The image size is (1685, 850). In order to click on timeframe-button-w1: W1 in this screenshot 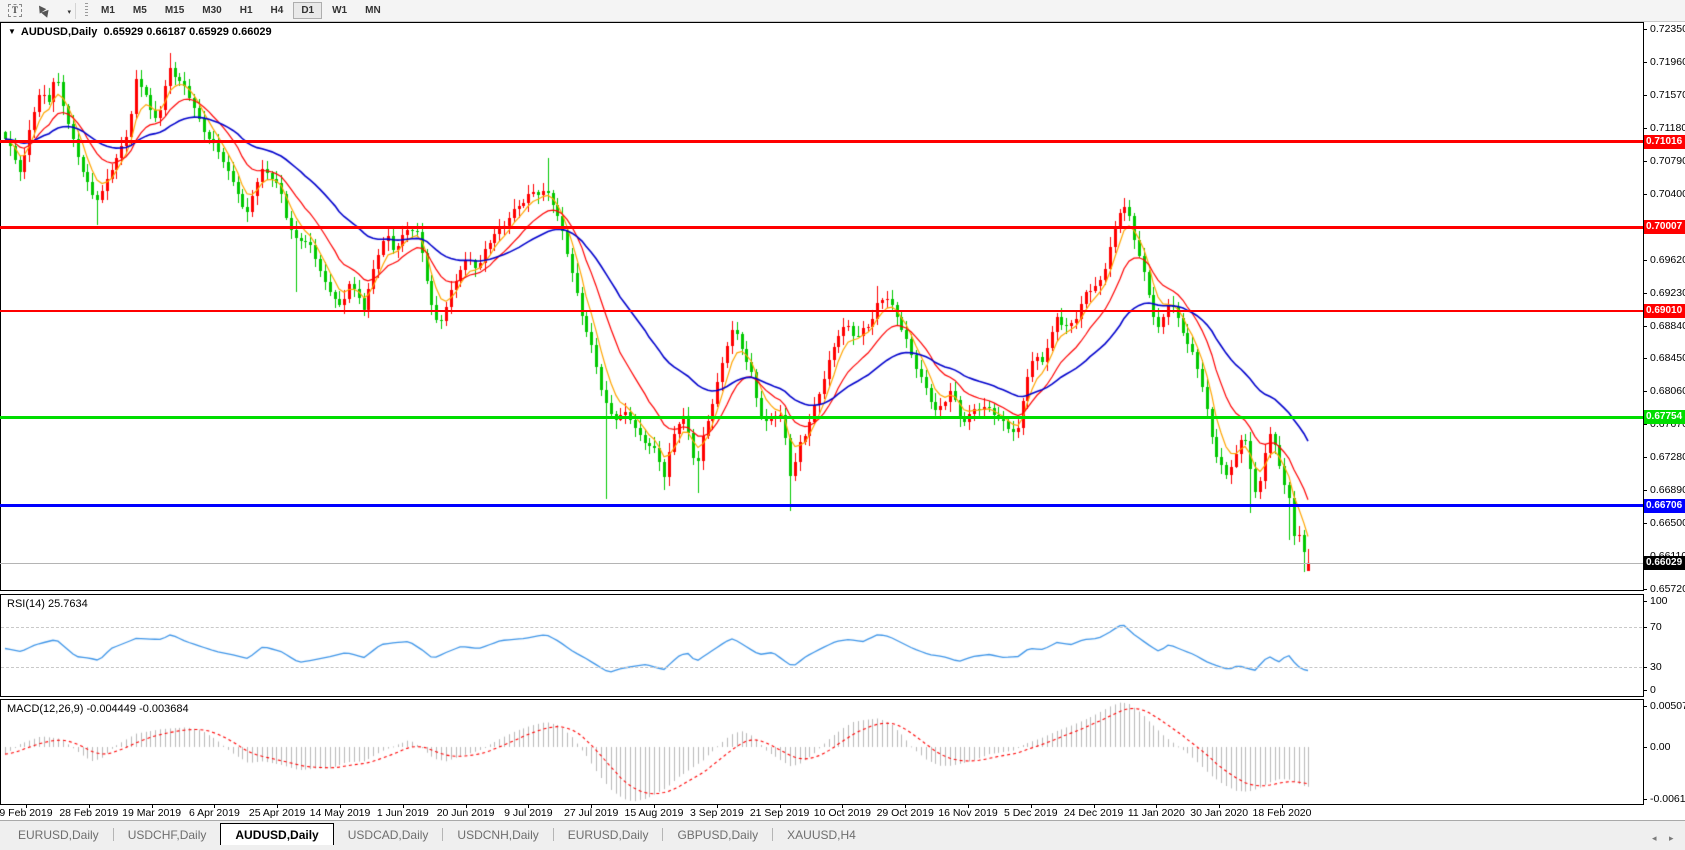, I will do `click(340, 10)`.